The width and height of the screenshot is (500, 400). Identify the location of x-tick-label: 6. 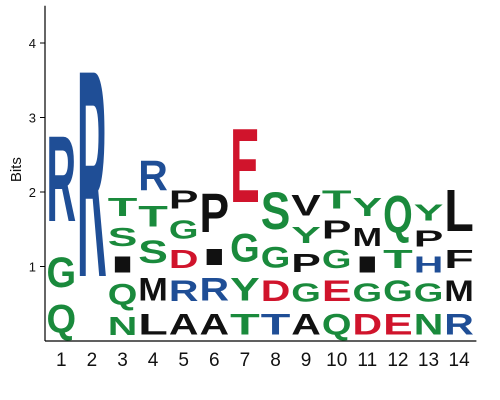
(214, 360).